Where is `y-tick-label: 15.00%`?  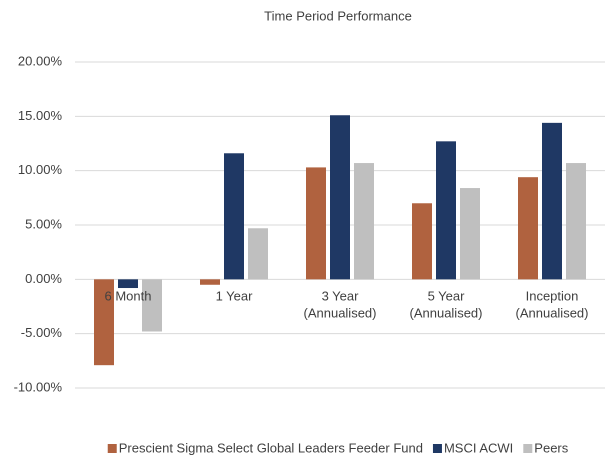
y-tick-label: 15.00% is located at coordinates (40, 115).